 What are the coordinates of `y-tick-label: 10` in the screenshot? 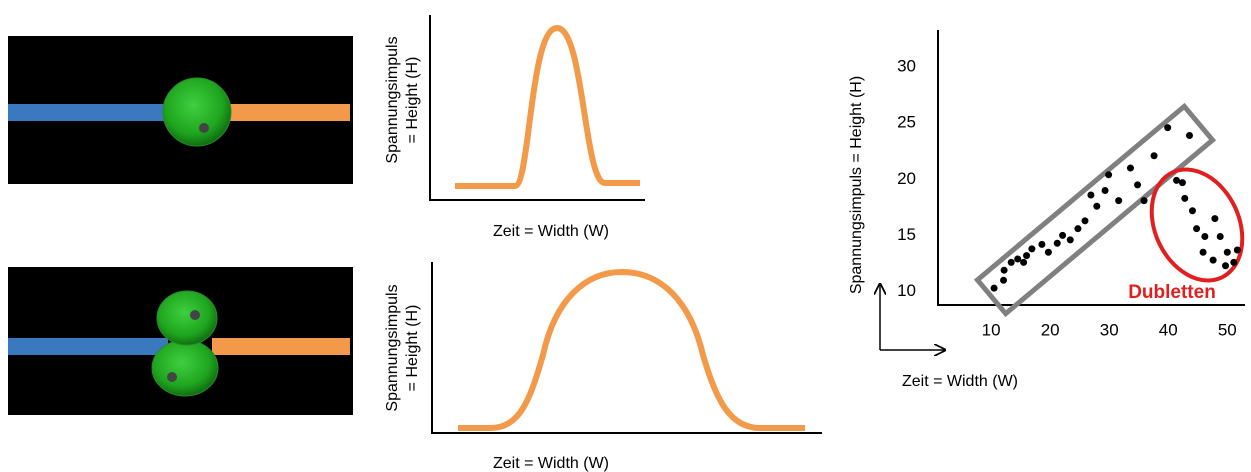 It's located at (906, 290).